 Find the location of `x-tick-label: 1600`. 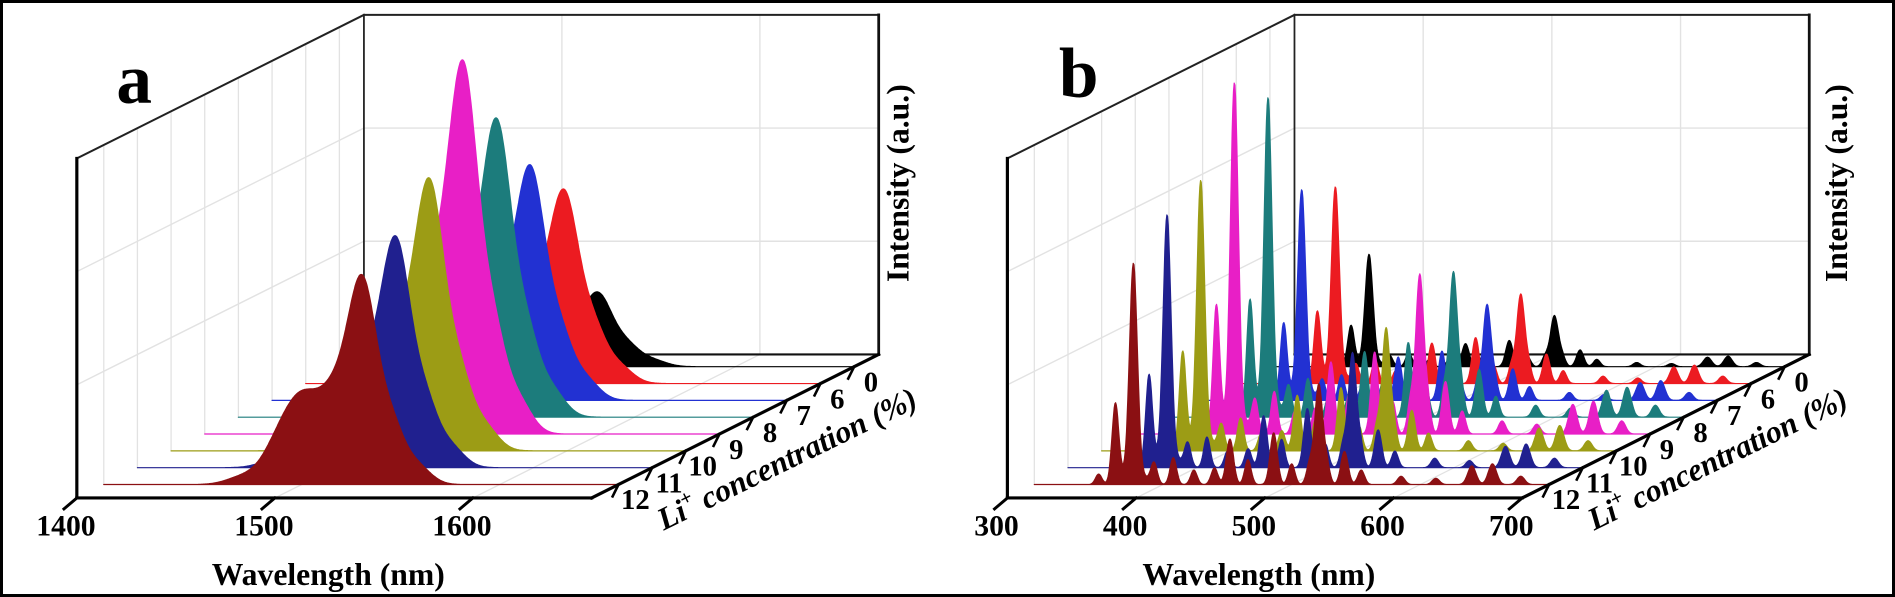

x-tick-label: 1600 is located at coordinates (461, 527).